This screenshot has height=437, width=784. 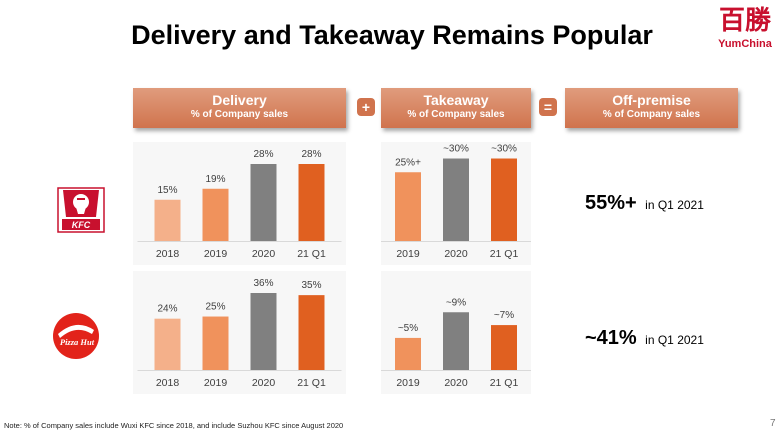 I want to click on tick-label-kfc-takeaway-2: 21 Q1, so click(x=504, y=254).